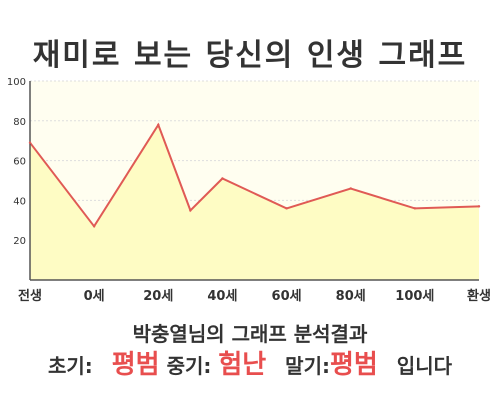 Image resolution: width=500 pixels, height=400 pixels. I want to click on analysis-result: 초기: 평범 중기: 험난 말기:평범 입니다, so click(250, 362).